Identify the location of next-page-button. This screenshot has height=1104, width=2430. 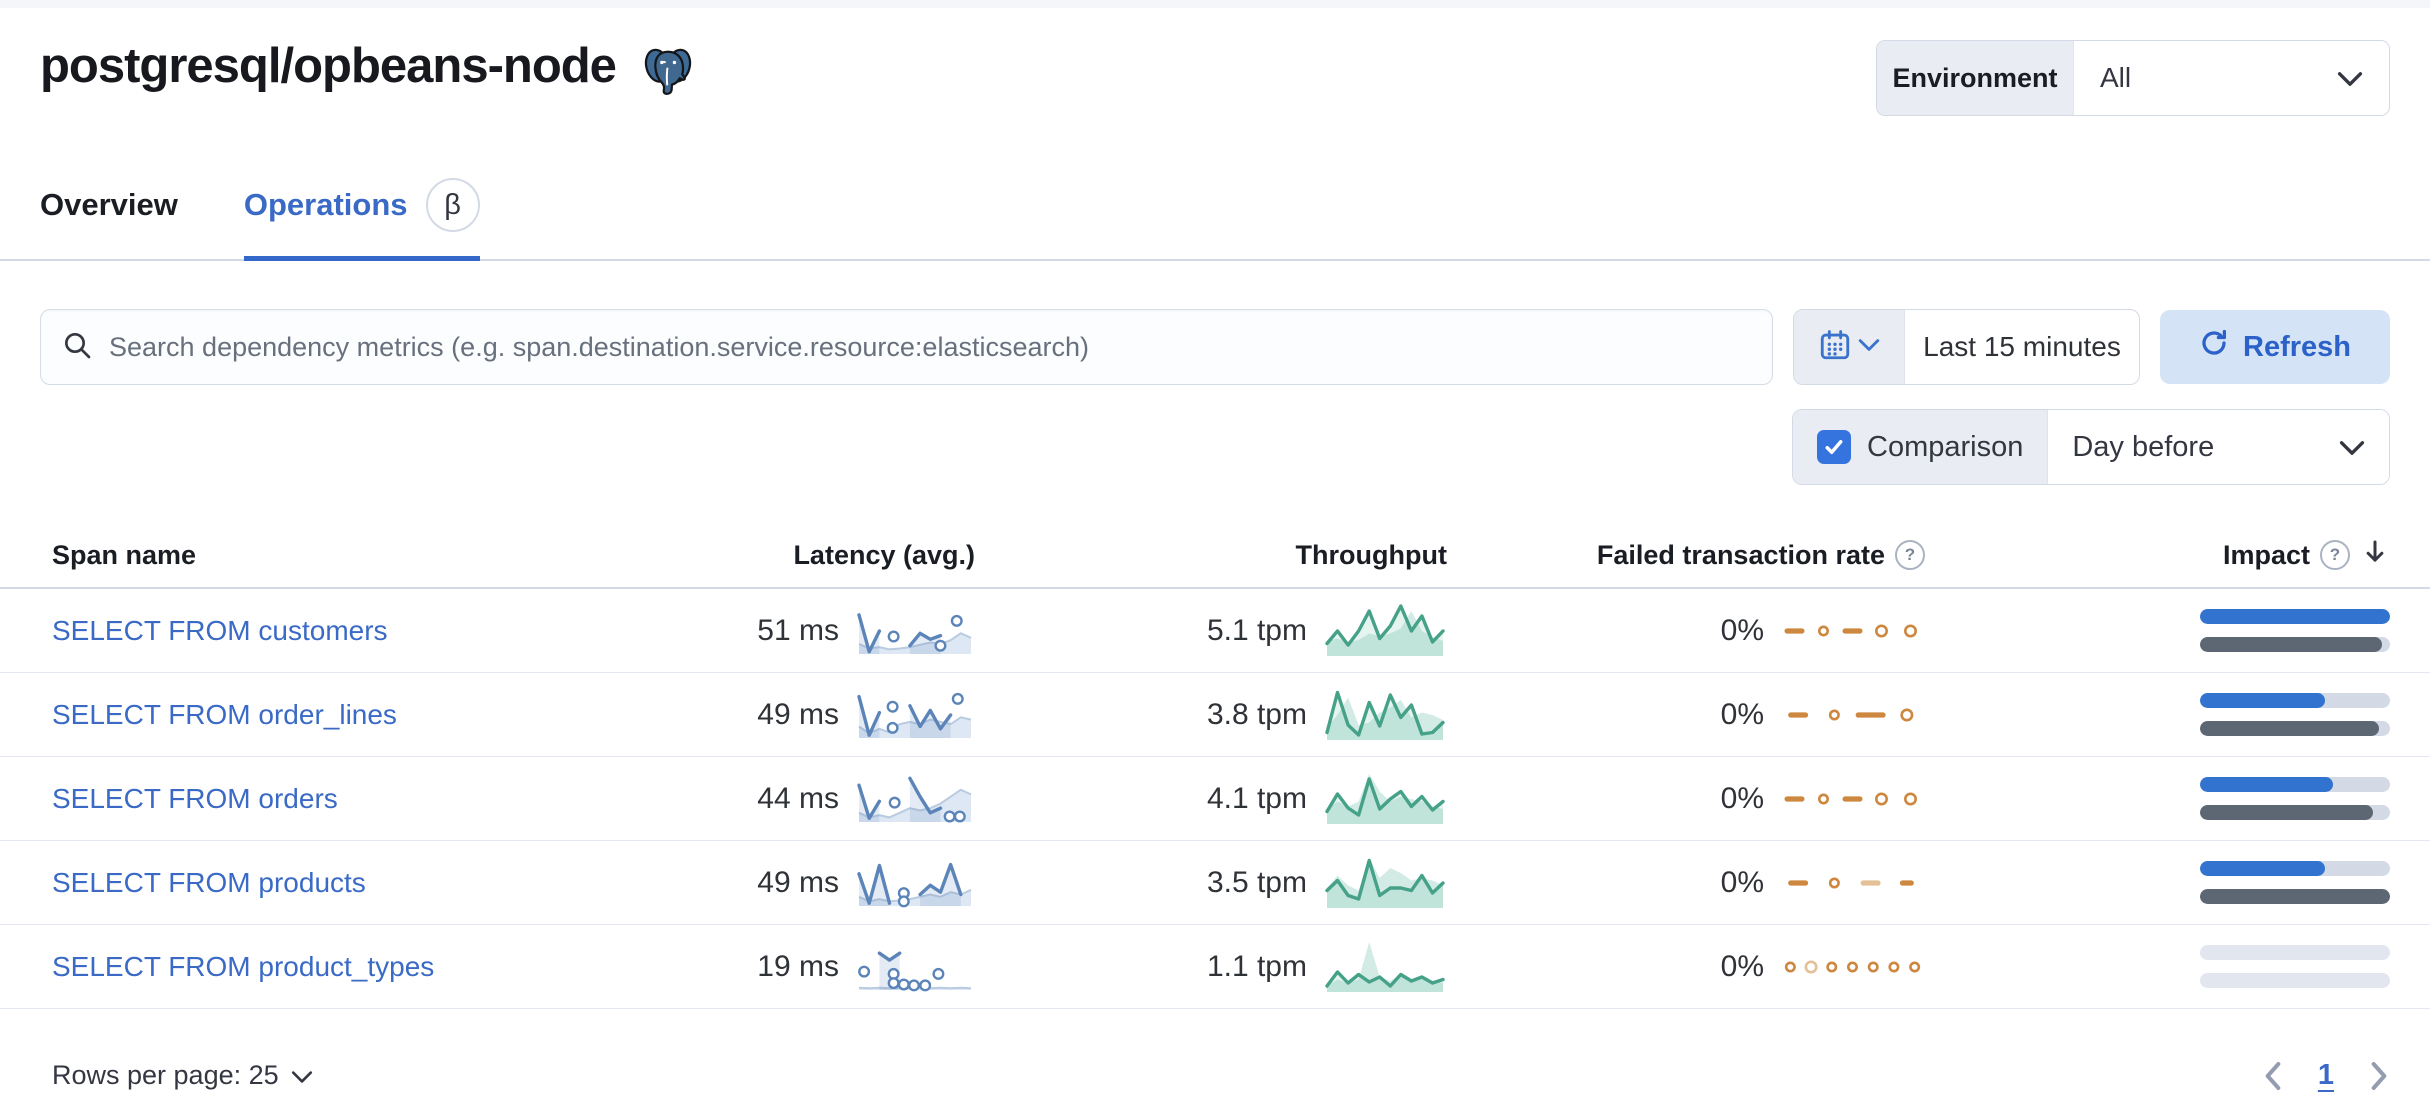
(2379, 1076).